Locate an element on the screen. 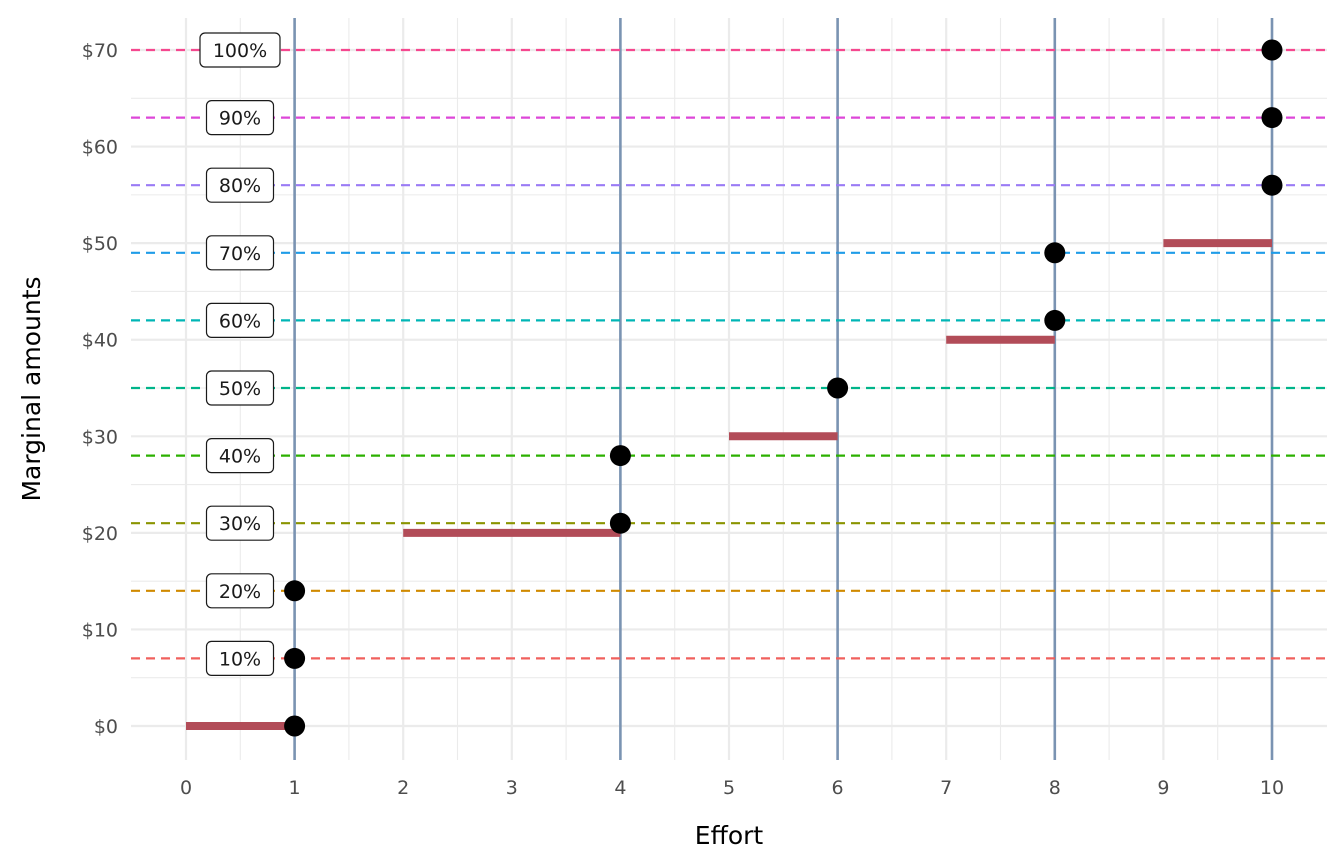 This screenshot has width=1344, height=864. percent-label: 70% is located at coordinates (240, 254).